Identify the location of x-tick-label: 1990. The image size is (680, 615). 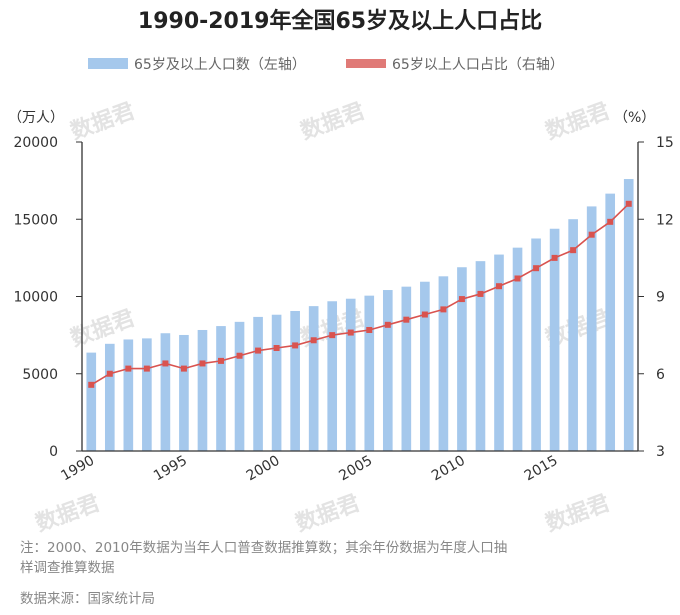
(77, 469).